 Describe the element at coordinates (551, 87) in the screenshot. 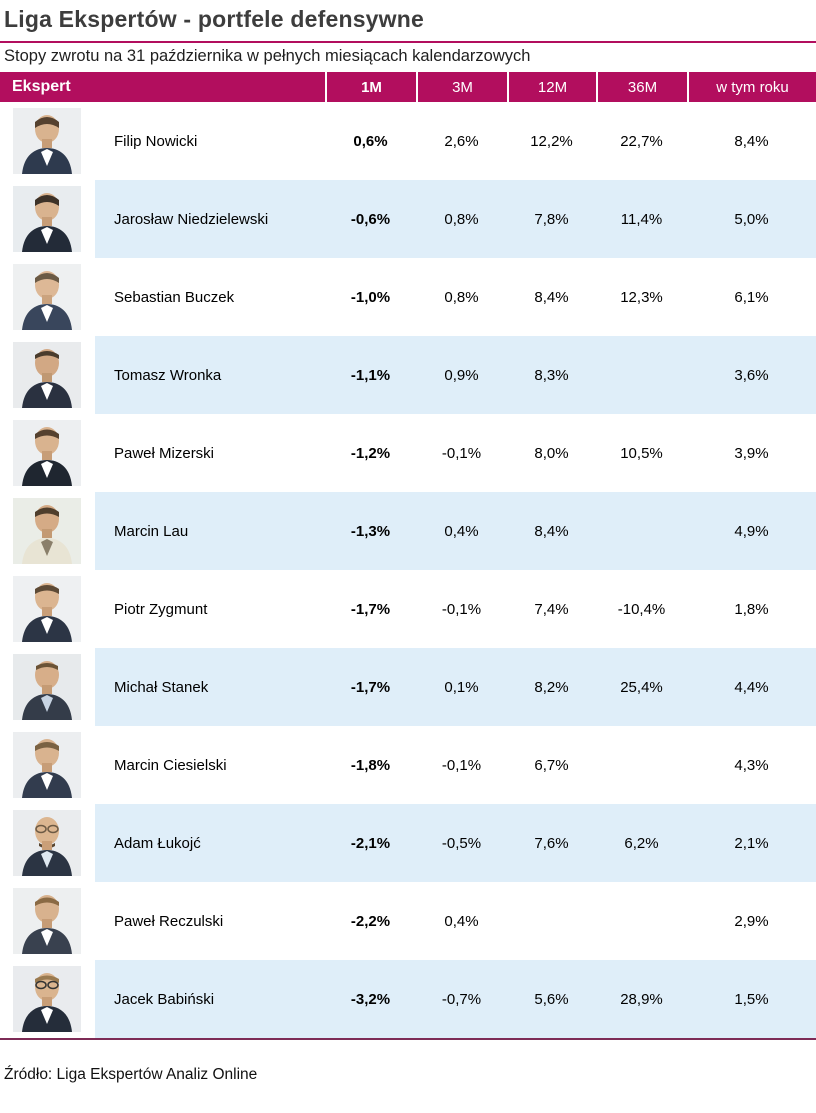

I see `column-header-12m: 12M` at that location.